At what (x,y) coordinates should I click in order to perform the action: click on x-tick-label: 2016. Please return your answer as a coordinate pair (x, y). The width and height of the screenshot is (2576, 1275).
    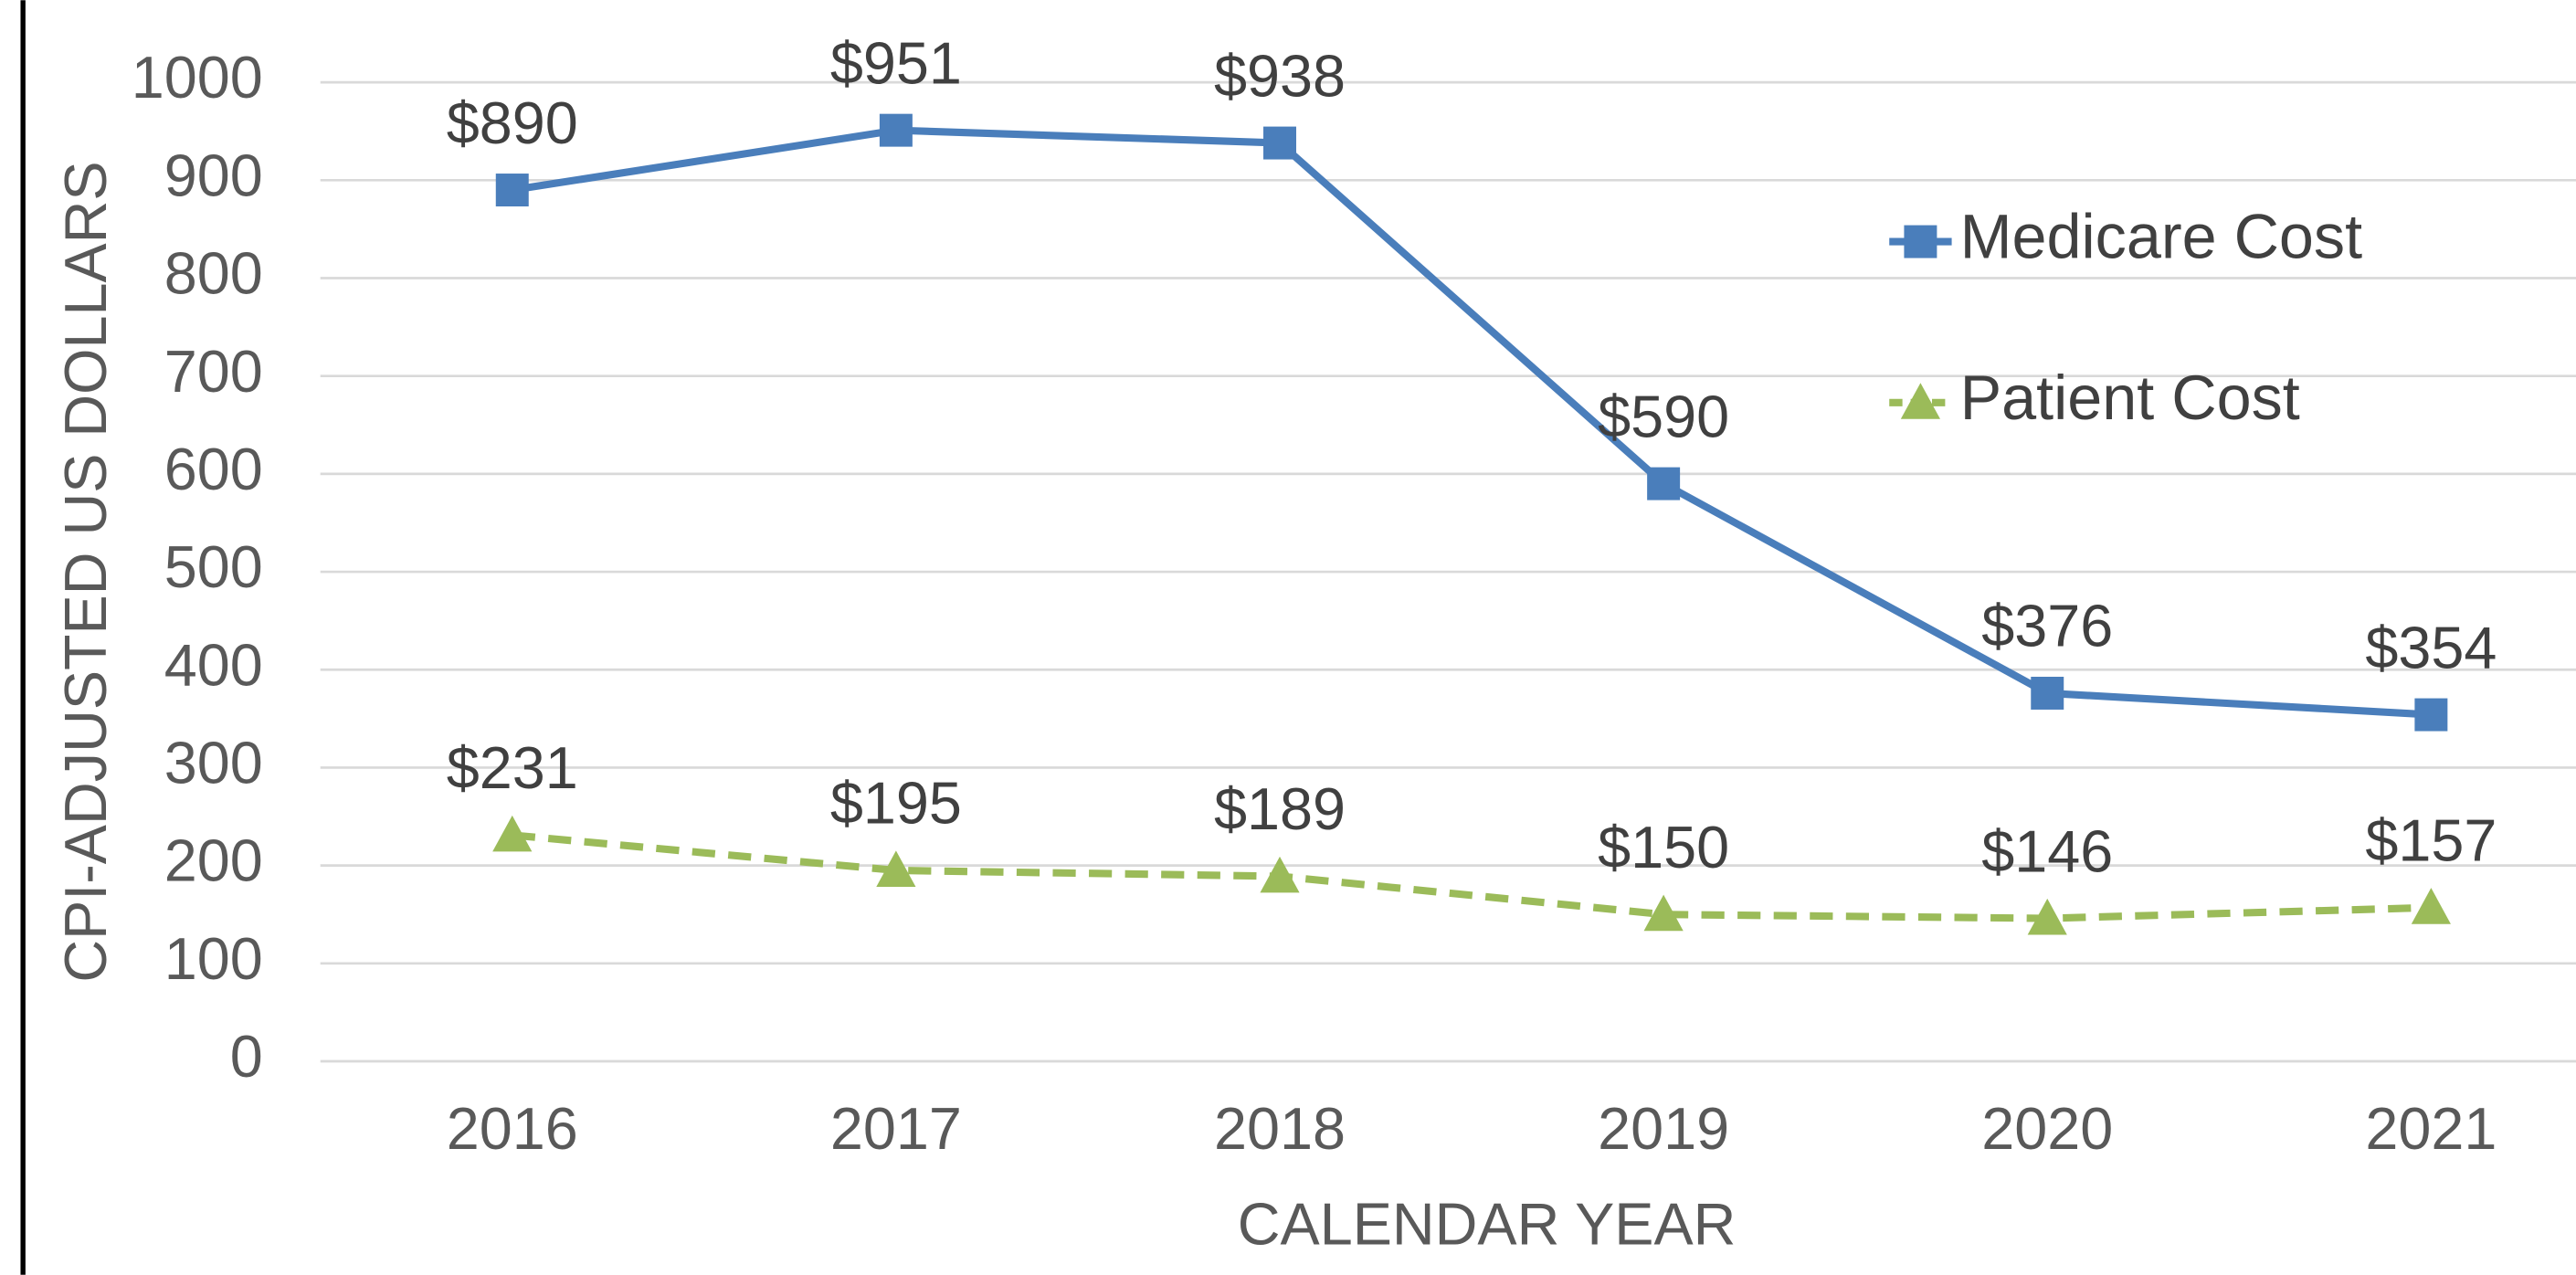
    Looking at the image, I should click on (512, 1129).